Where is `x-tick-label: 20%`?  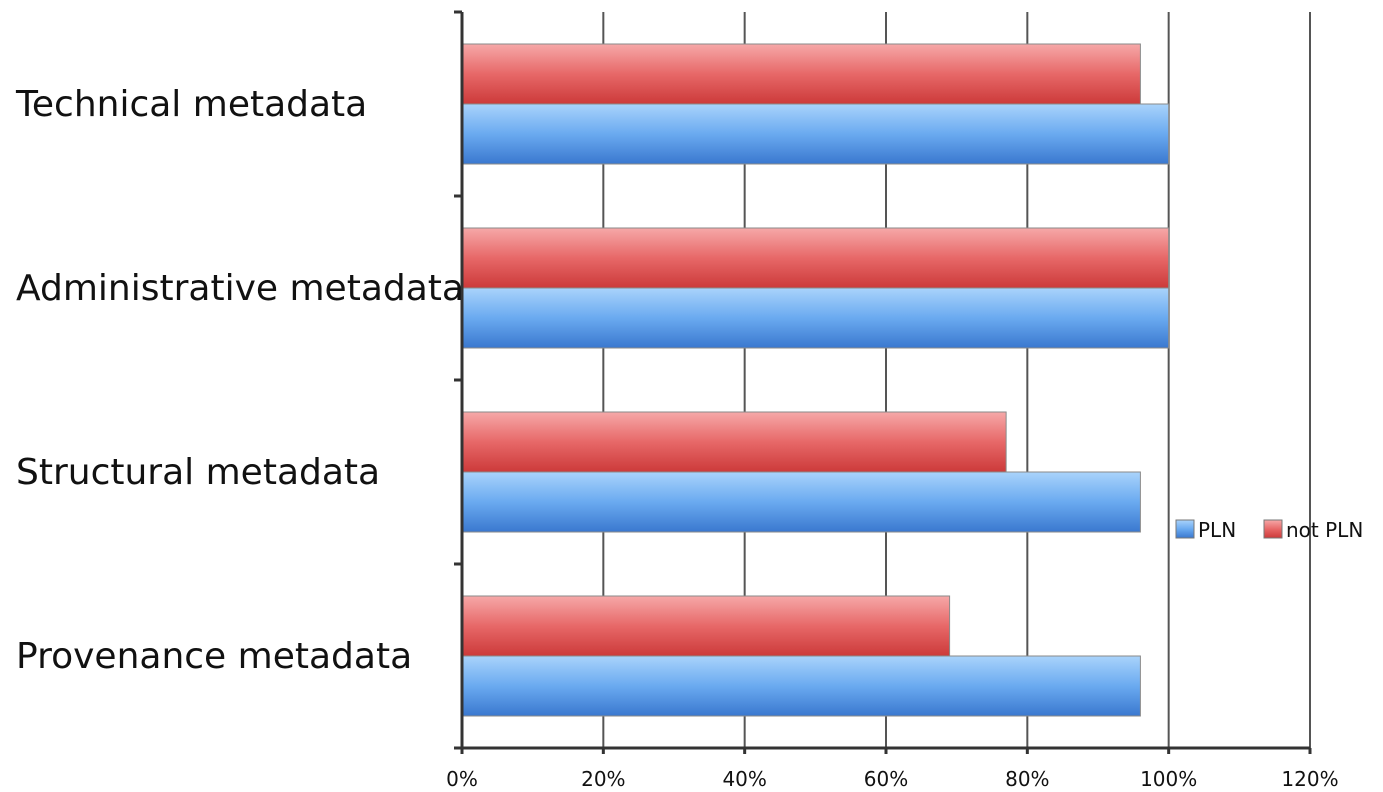 x-tick-label: 20% is located at coordinates (603, 779).